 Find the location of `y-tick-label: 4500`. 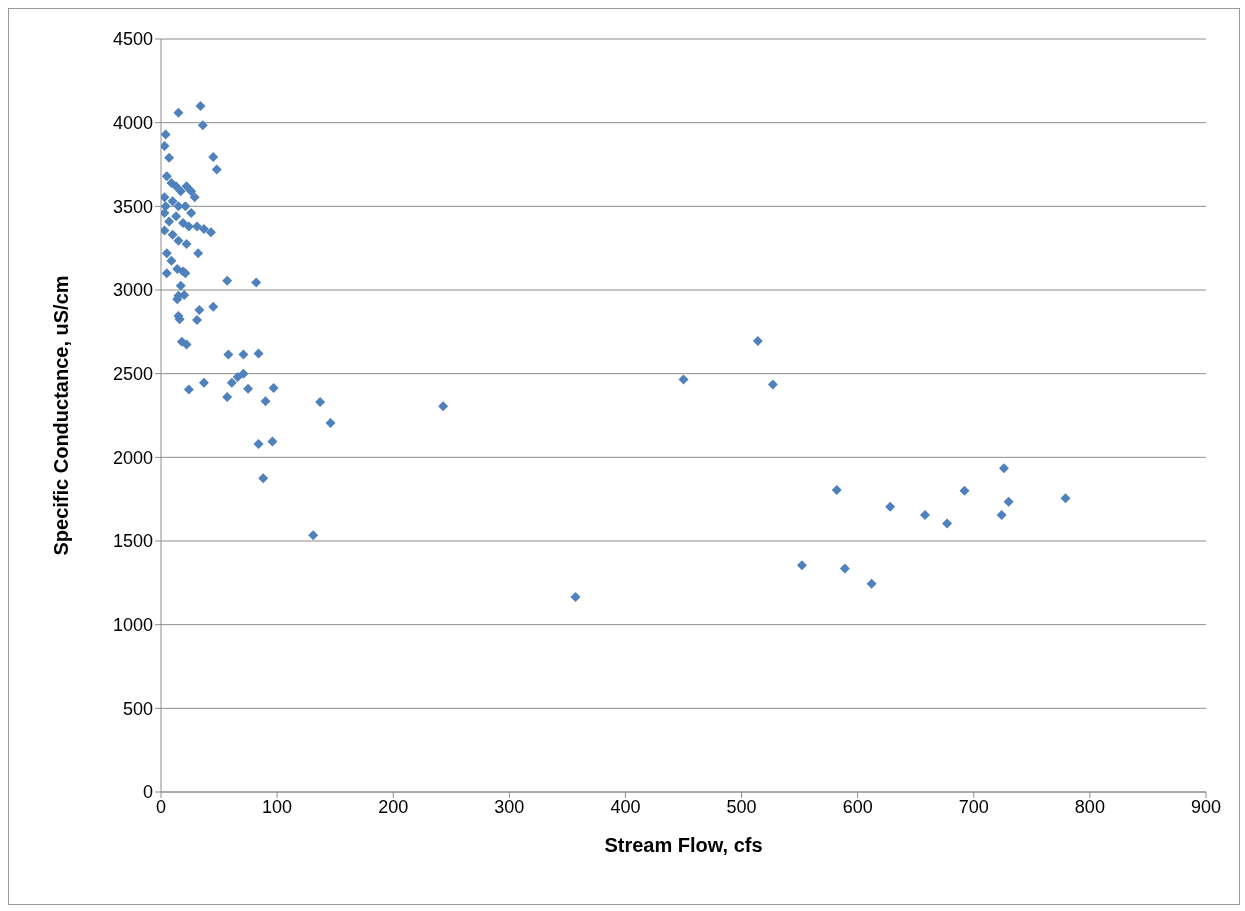

y-tick-label: 4500 is located at coordinates (132, 39).